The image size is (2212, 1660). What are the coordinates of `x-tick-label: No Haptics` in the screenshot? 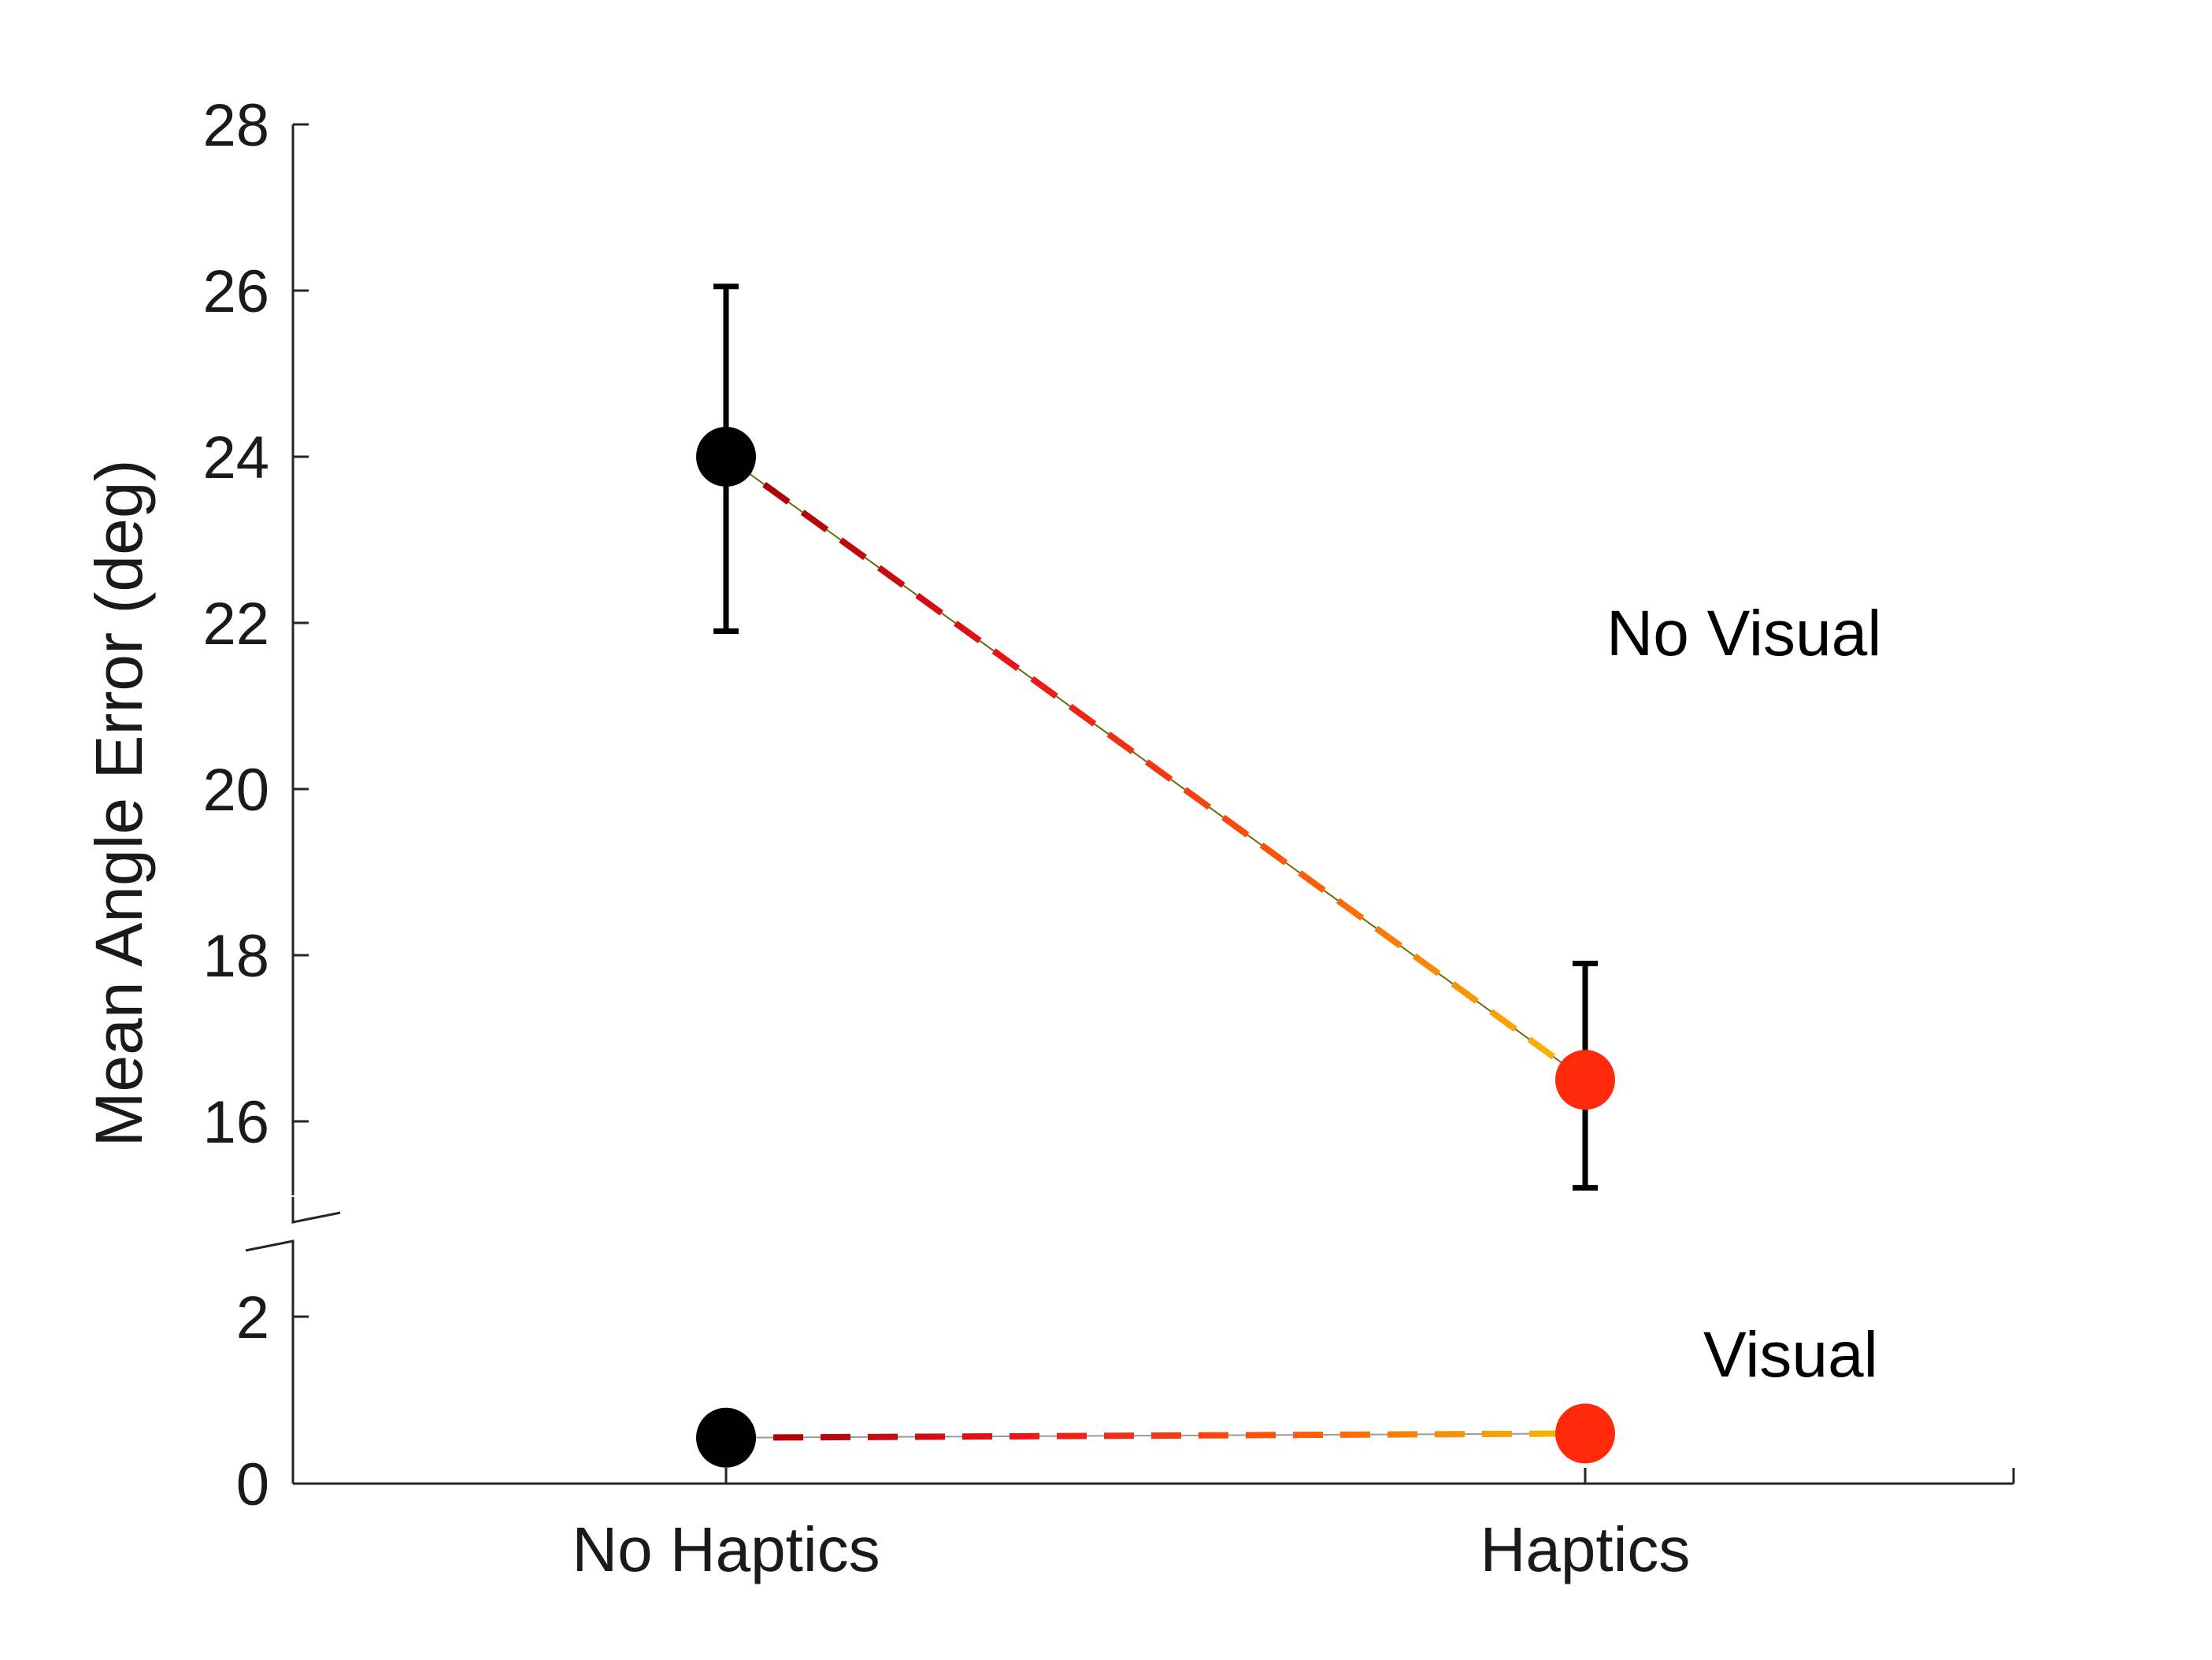 It's located at (726, 1549).